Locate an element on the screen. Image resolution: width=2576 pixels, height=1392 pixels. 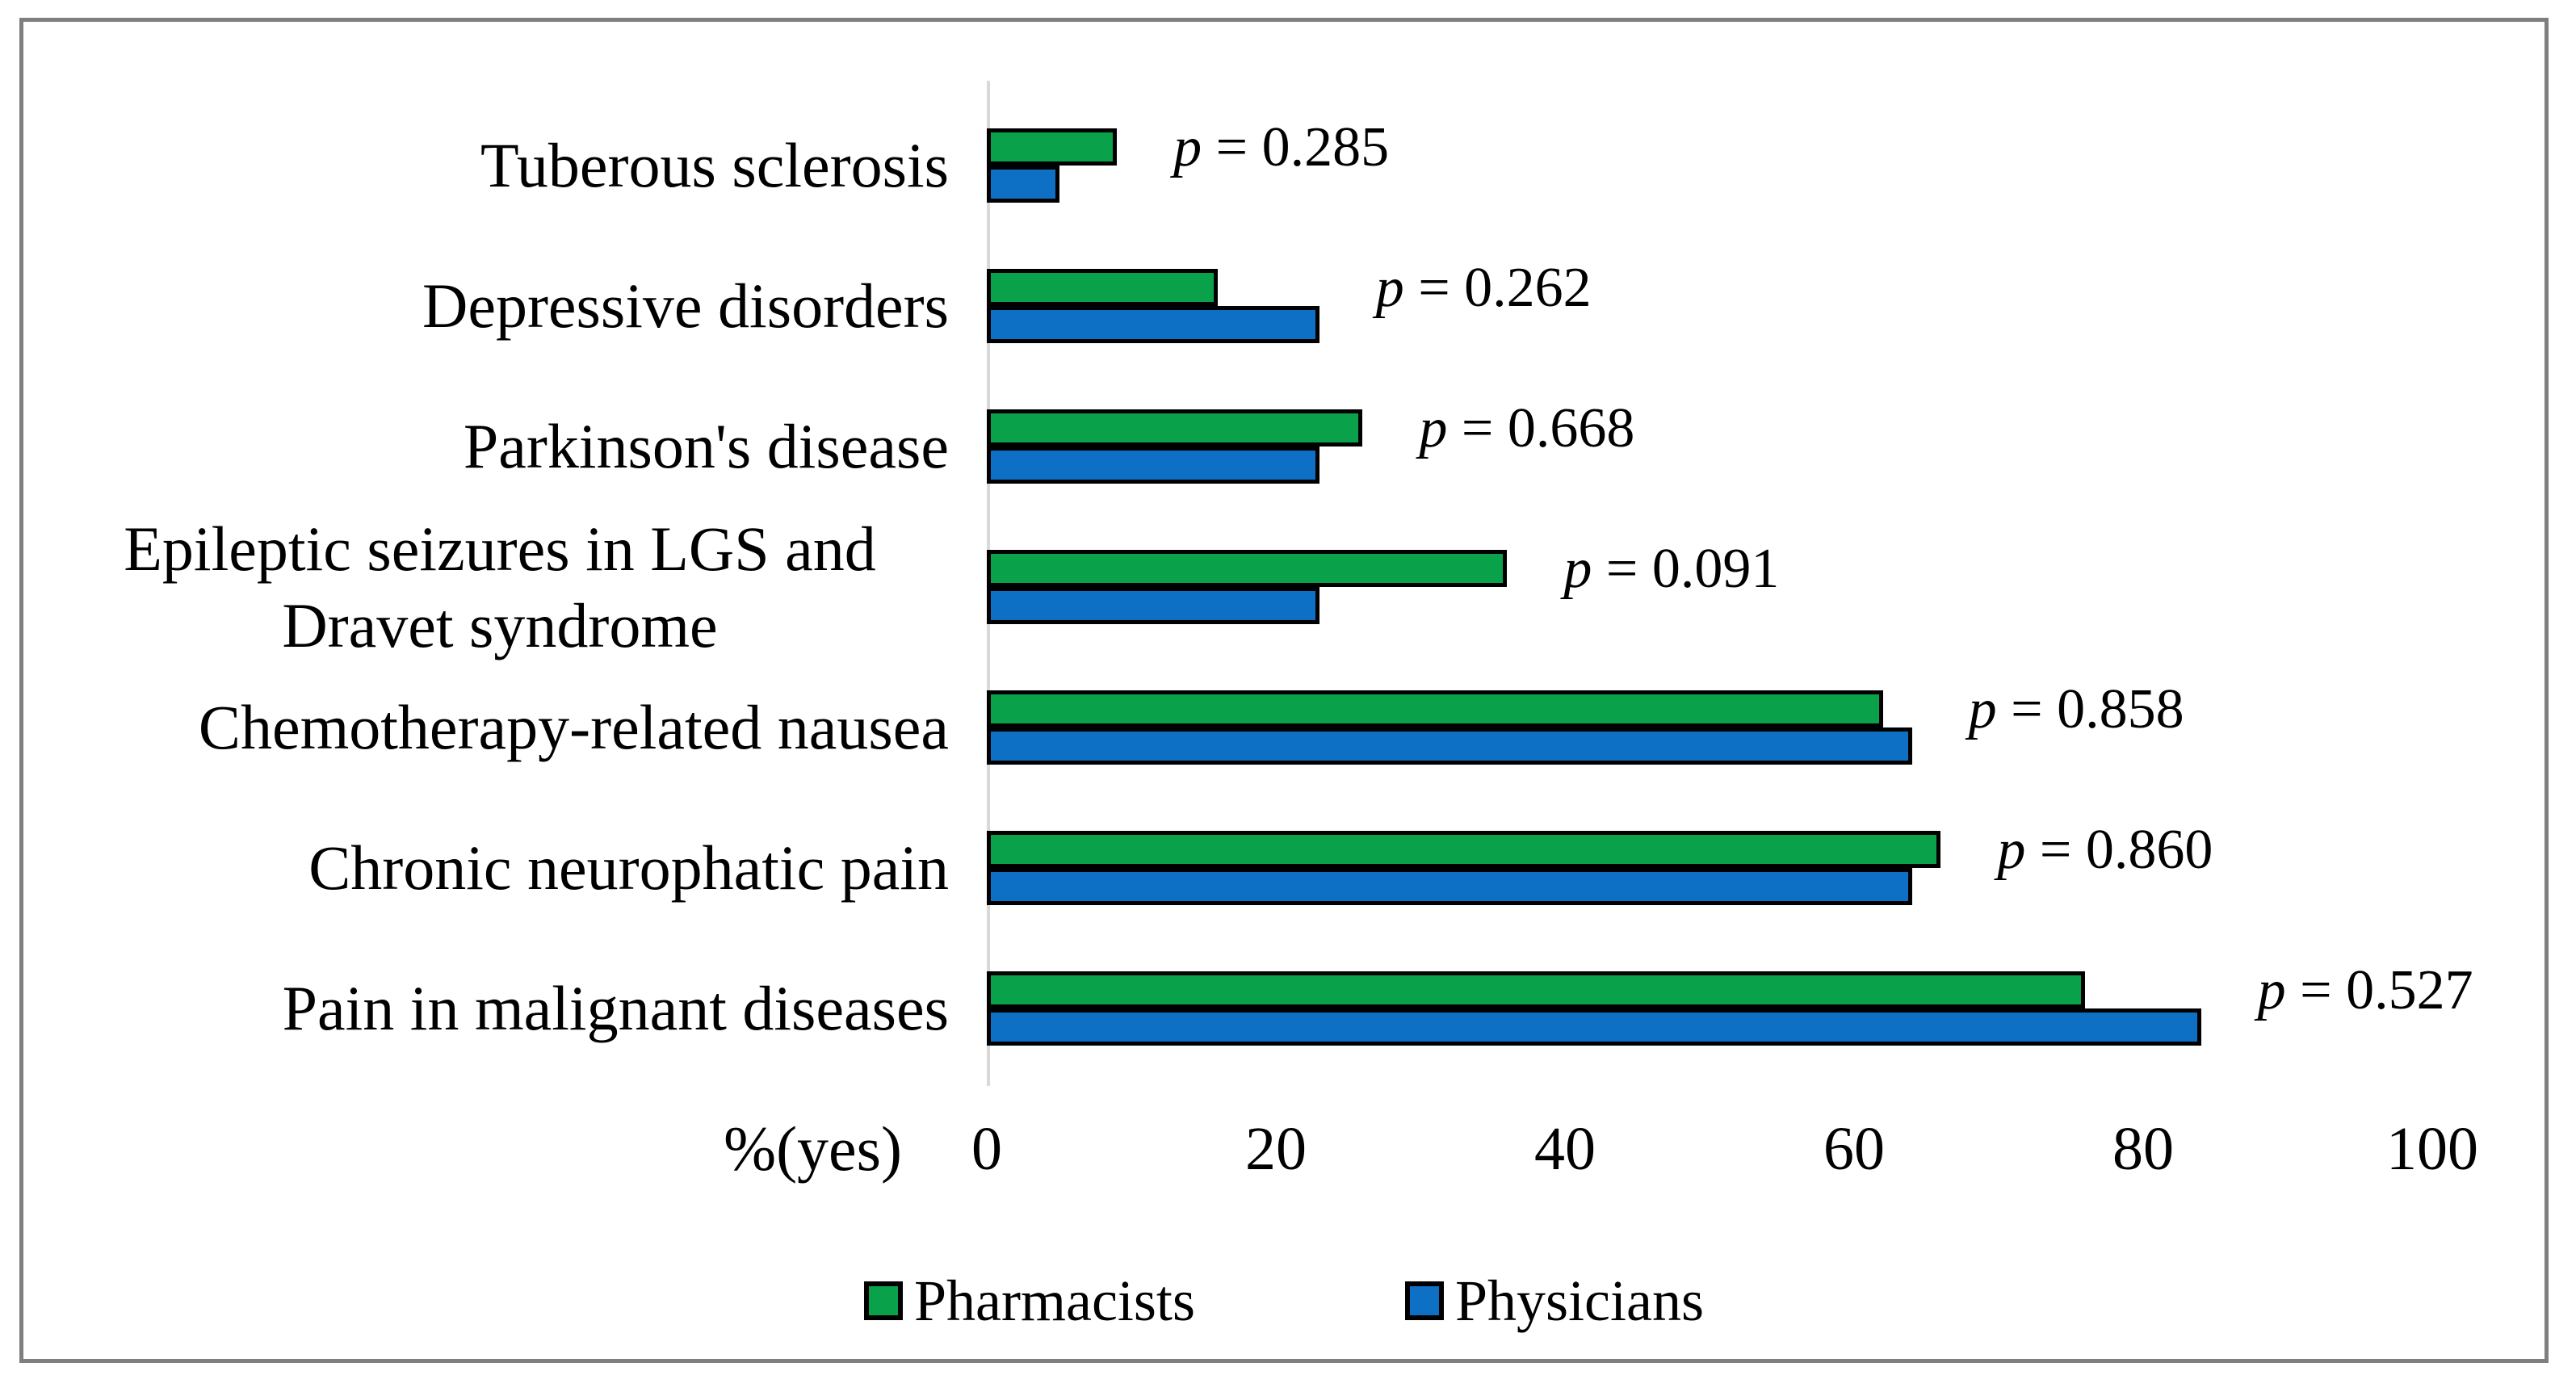
p-value-label: p = 0.668 is located at coordinates (1527, 428).